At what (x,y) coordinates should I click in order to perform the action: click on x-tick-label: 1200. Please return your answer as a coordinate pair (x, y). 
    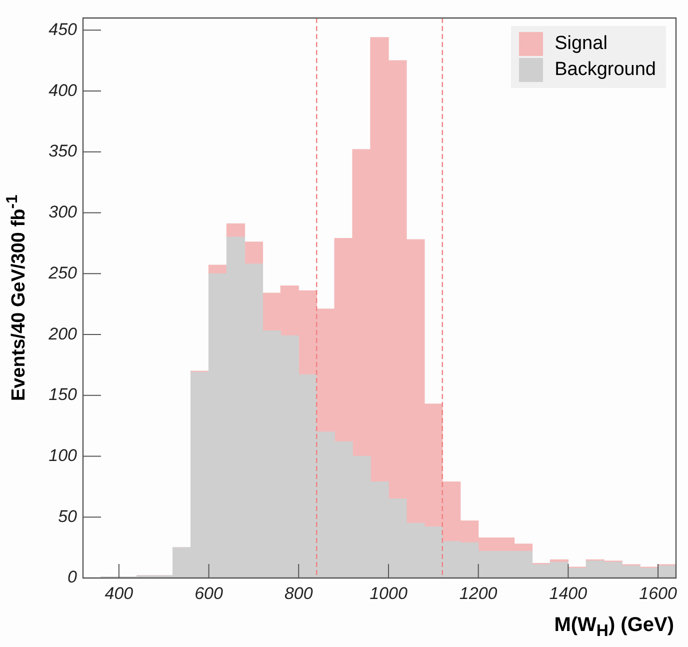
    Looking at the image, I should click on (478, 593).